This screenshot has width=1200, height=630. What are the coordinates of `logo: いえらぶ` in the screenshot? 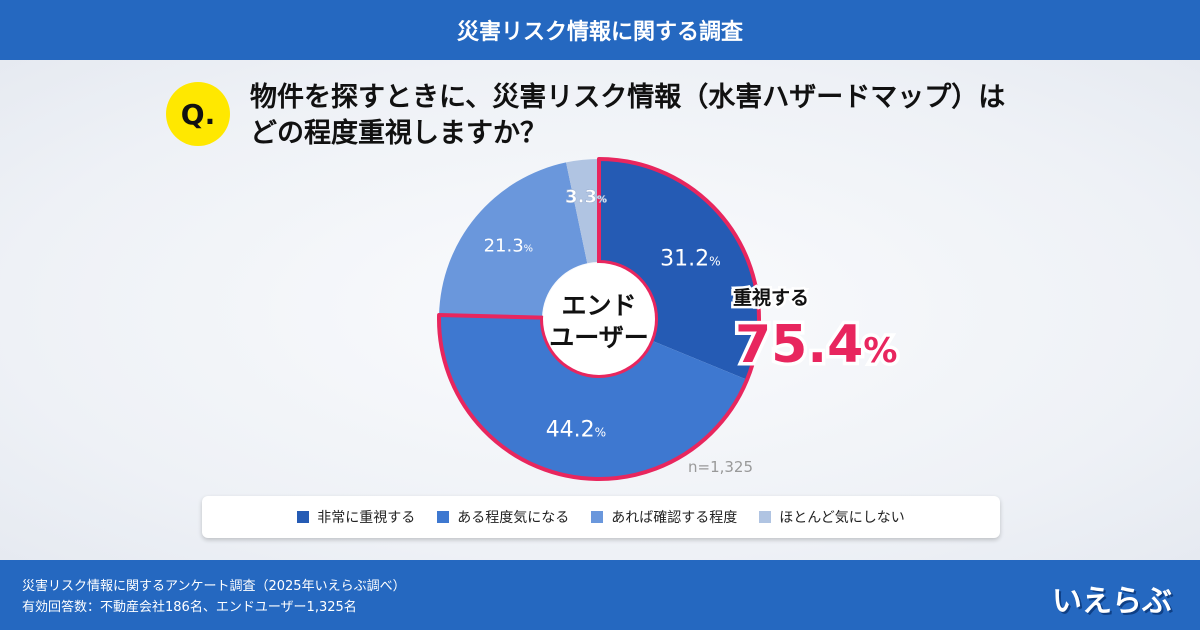 It's located at (1112, 601).